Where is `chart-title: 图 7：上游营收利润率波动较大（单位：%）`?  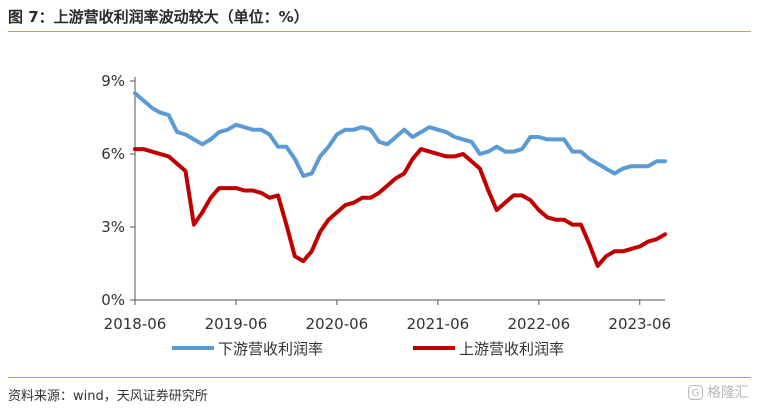
chart-title: 图 7：上游营收利润率波动较大（单位：%） is located at coordinates (158, 17).